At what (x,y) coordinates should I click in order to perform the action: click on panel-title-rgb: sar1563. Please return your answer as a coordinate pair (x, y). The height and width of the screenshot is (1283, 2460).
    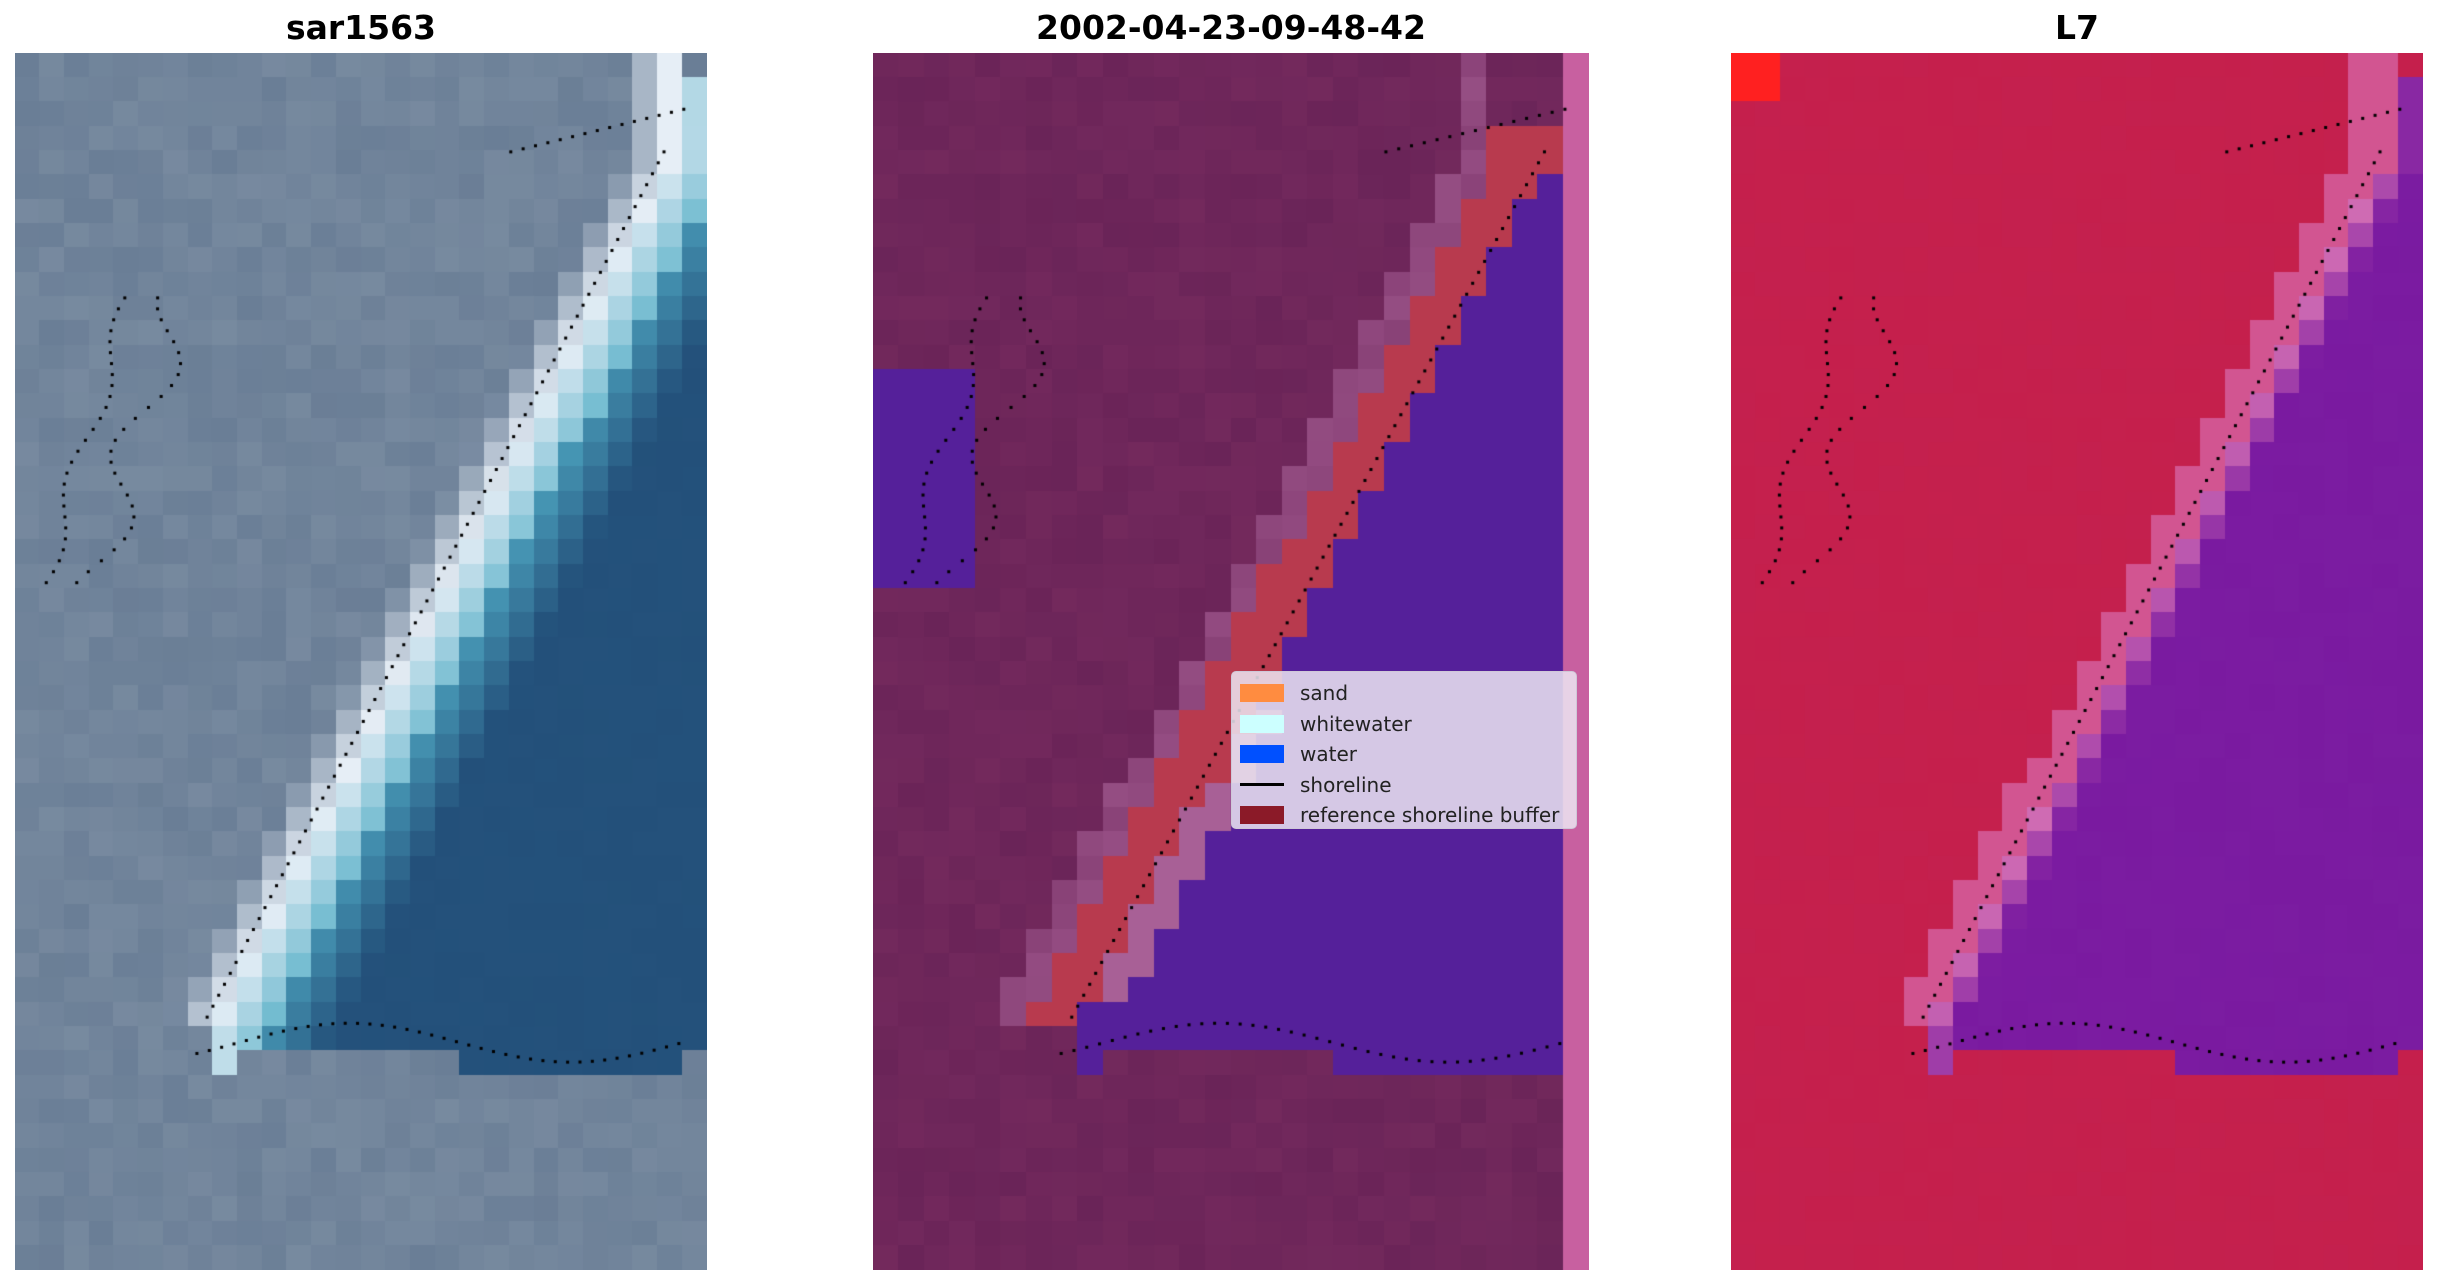
    Looking at the image, I should click on (361, 27).